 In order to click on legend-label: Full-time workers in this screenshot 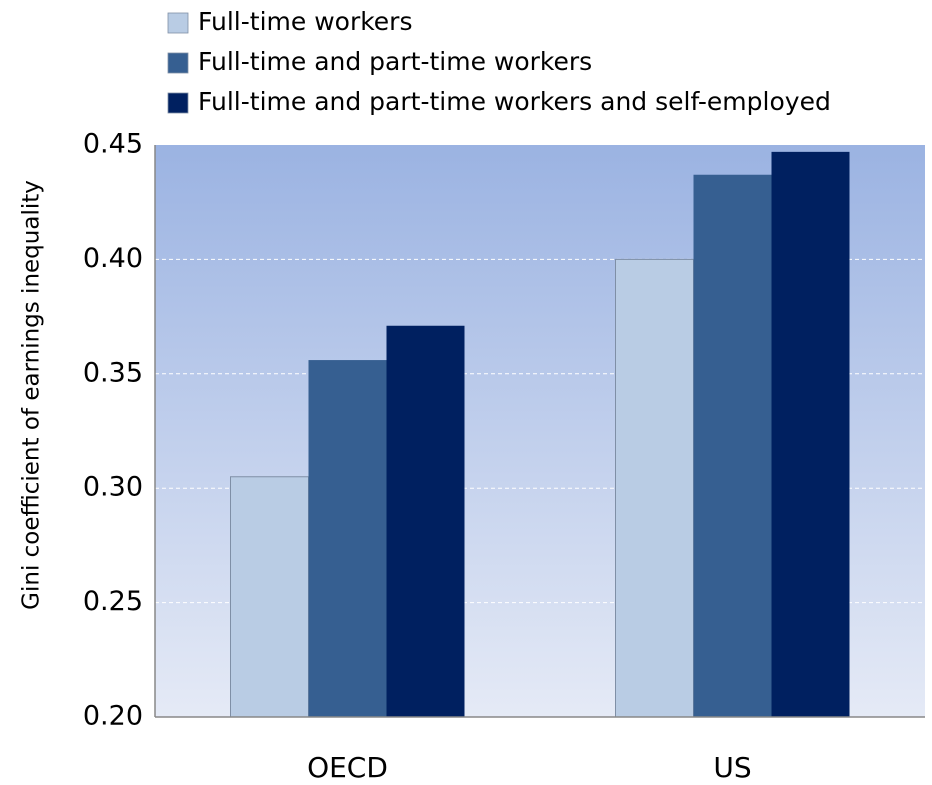, I will do `click(305, 21)`.